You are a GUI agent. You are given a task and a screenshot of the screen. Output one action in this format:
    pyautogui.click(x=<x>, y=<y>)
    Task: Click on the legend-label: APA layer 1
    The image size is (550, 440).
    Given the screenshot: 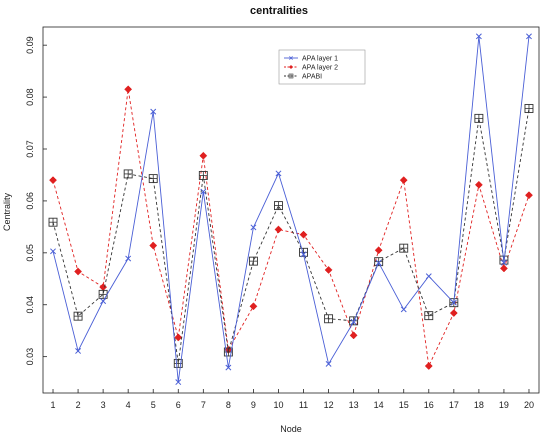 What is the action you would take?
    pyautogui.click(x=320, y=59)
    